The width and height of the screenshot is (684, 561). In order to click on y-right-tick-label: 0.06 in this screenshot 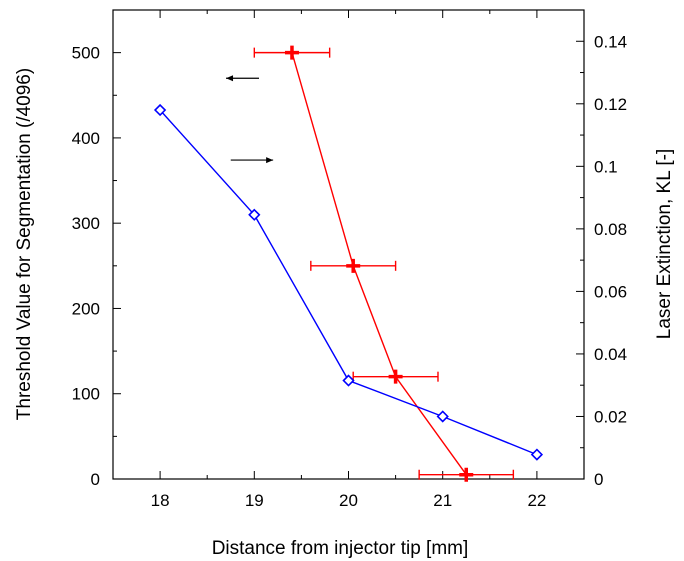, I will do `click(610, 291)`.